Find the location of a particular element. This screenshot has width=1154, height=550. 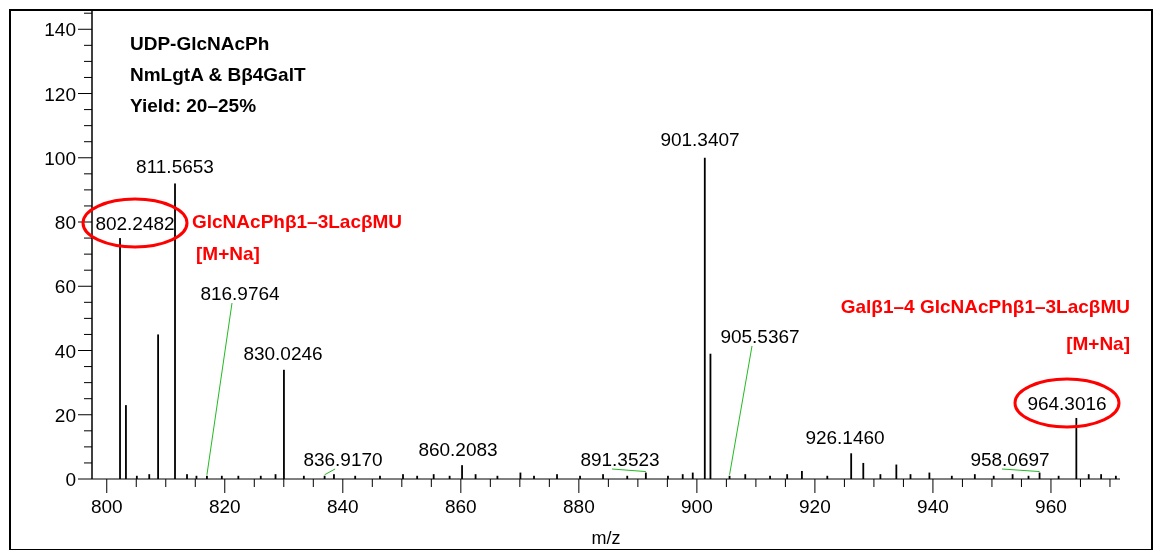

x-tick-label: 880 is located at coordinates (579, 506).